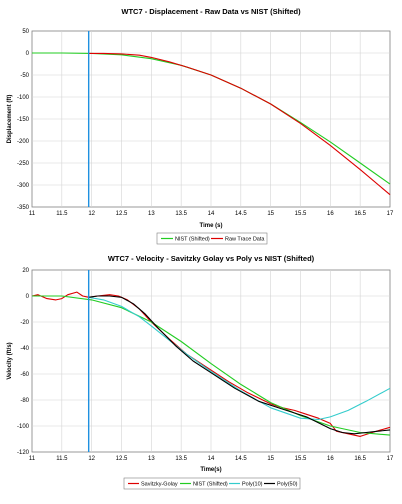 Image resolution: width=402 pixels, height=504 pixels. I want to click on y-tick-label: -40, so click(24, 349).